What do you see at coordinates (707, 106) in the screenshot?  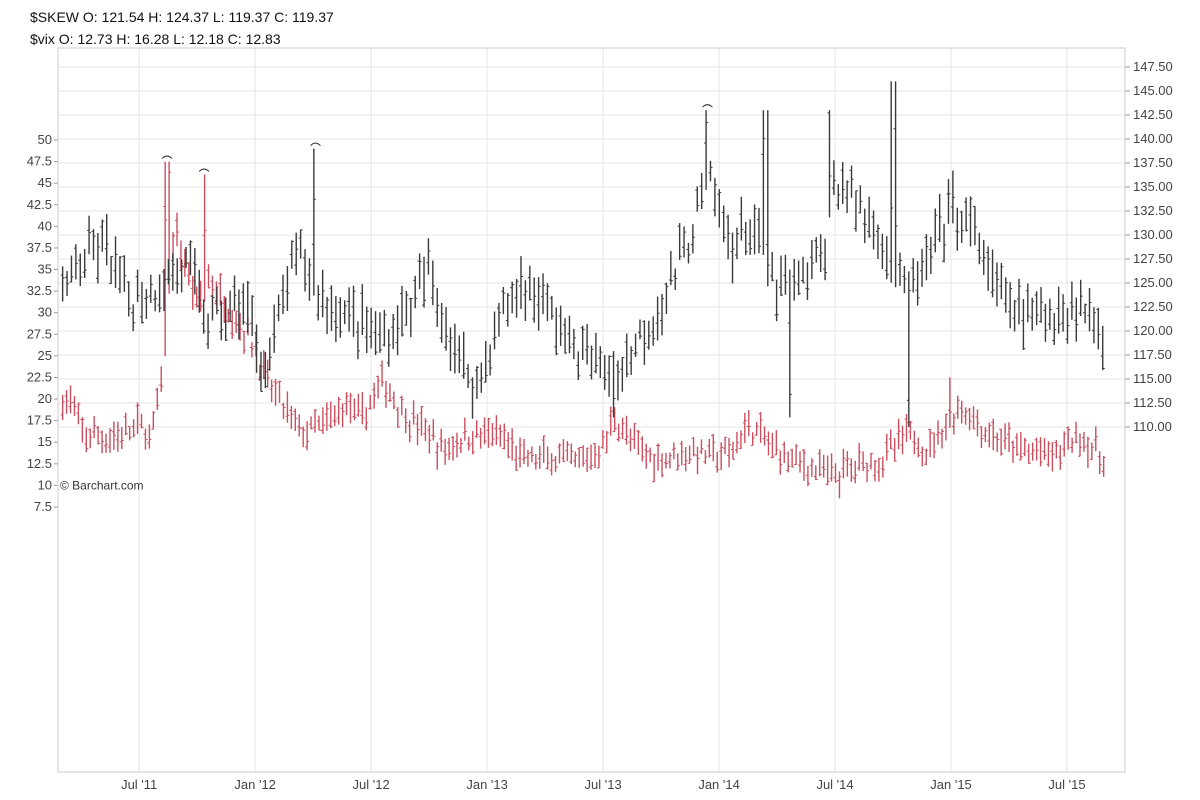 I see `high-marker` at bounding box center [707, 106].